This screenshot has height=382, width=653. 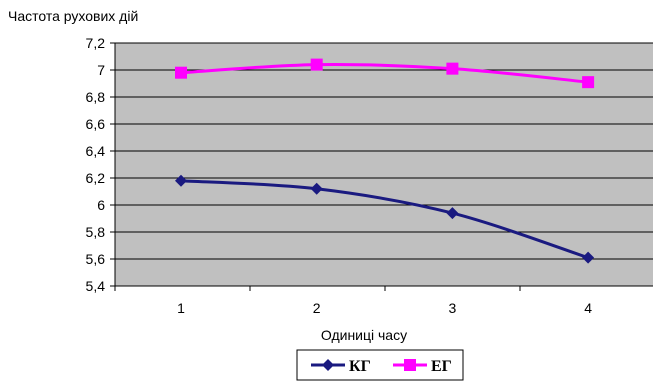 What do you see at coordinates (96, 151) in the screenshot?
I see `y-tick-label: 6,4` at bounding box center [96, 151].